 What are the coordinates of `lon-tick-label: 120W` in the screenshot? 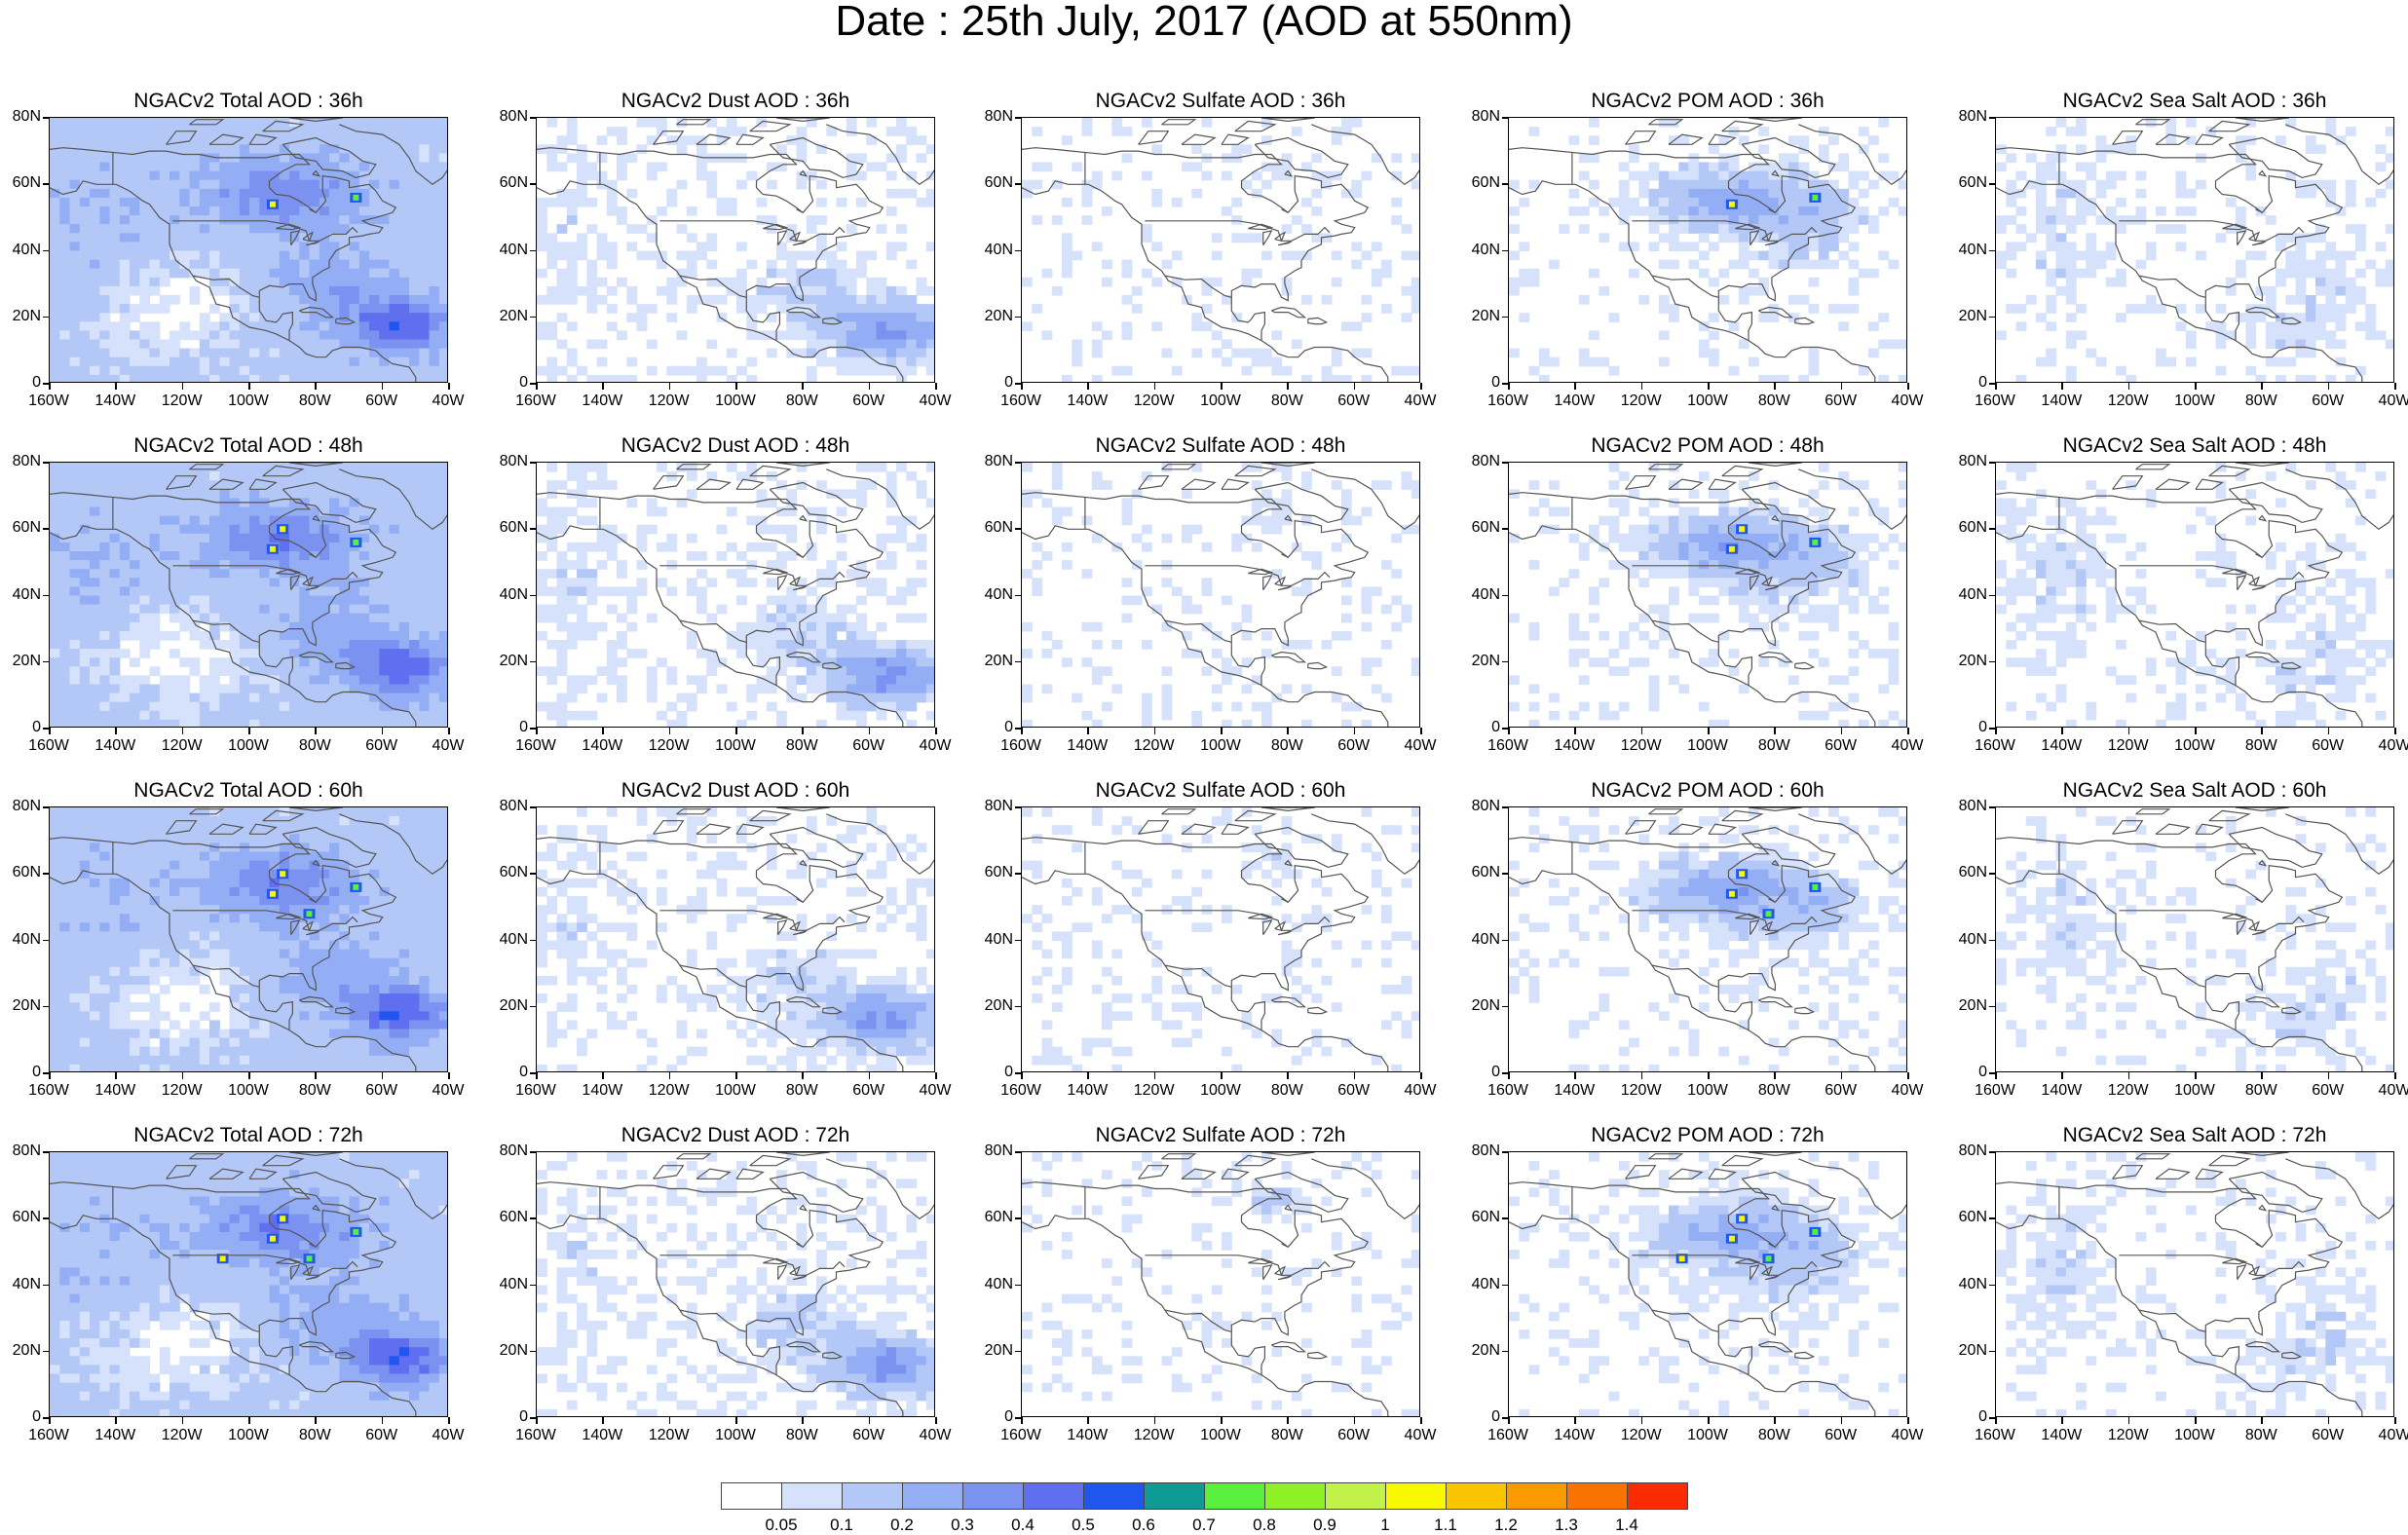 It's located at (669, 1435).